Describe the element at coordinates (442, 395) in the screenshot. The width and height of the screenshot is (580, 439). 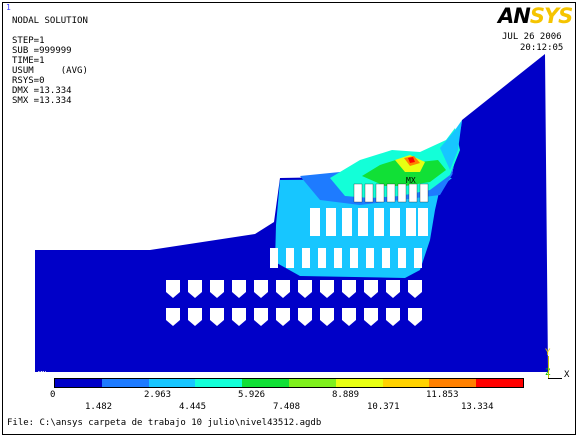
I see `legend-label-upper: 11.853` at that location.